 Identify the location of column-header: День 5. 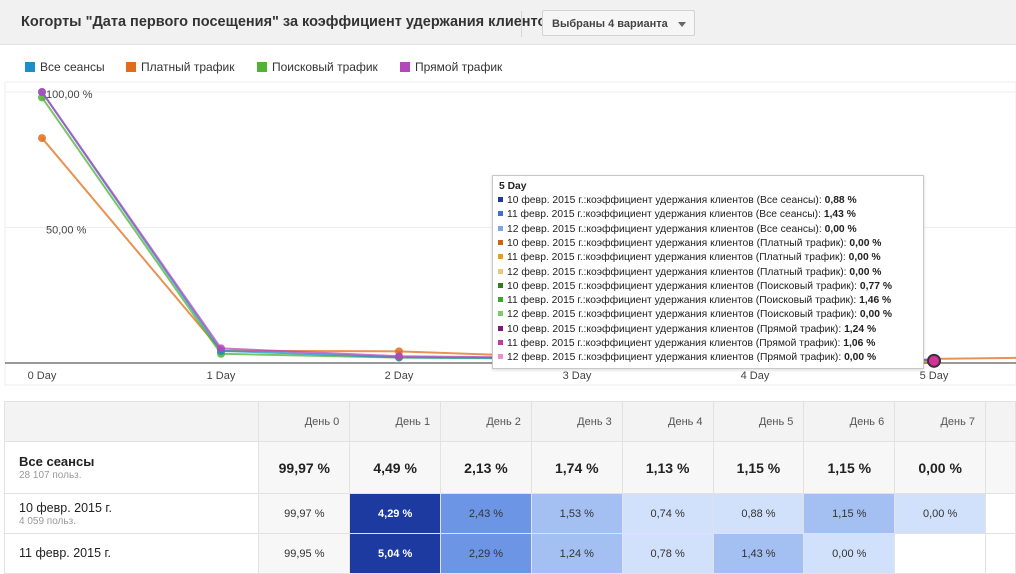
(758, 421).